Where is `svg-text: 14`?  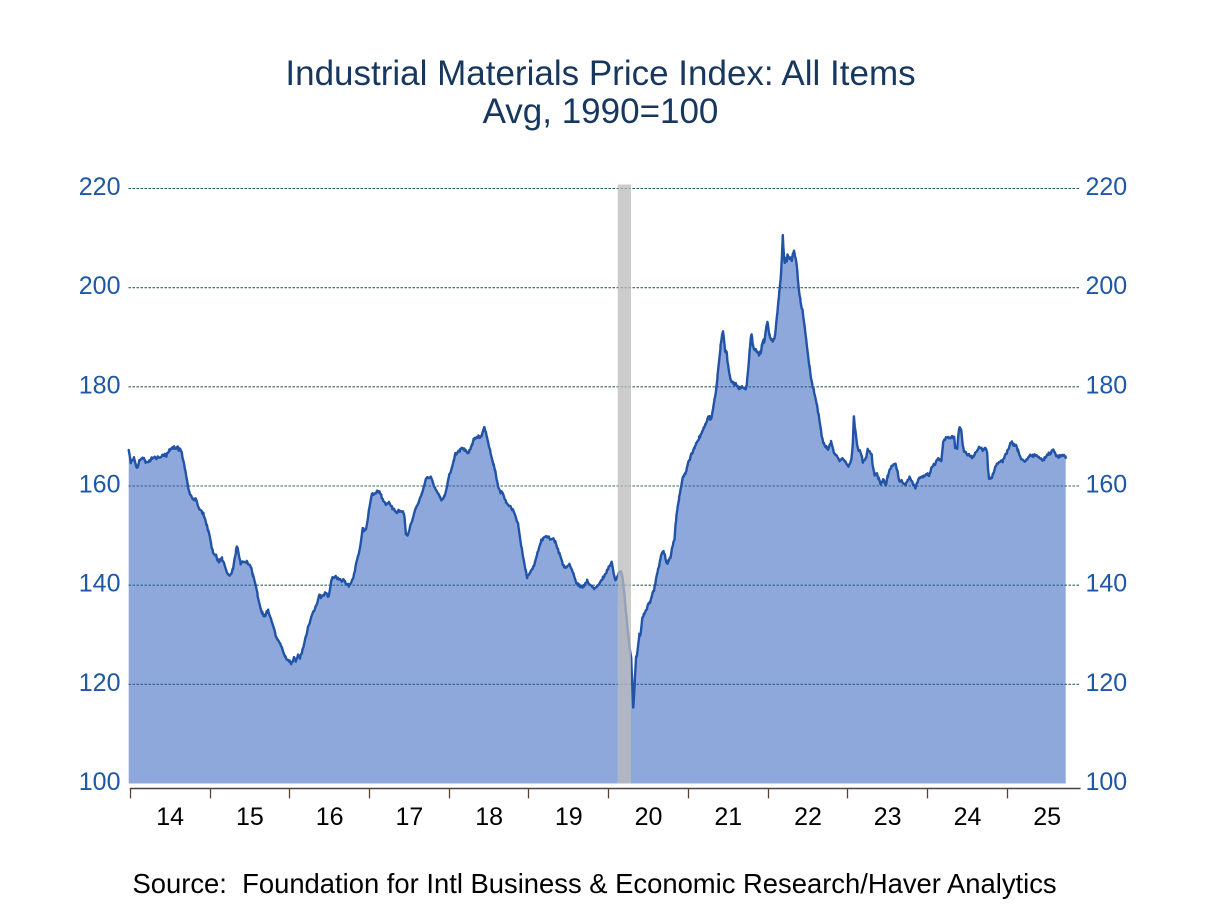 svg-text: 14 is located at coordinates (170, 817).